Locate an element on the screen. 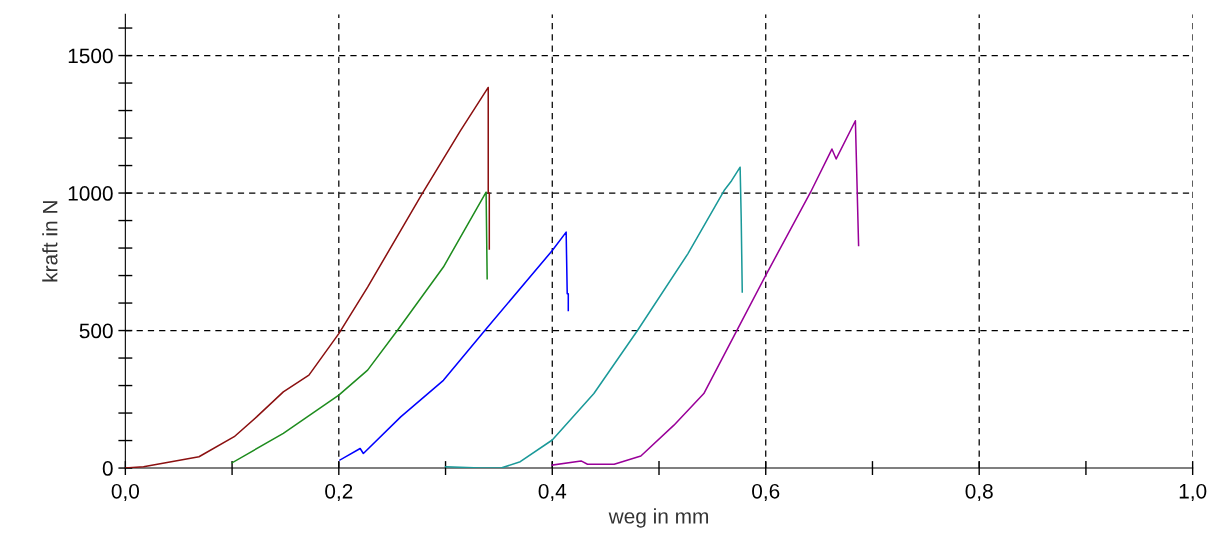  x-tick-label: 0,8 is located at coordinates (979, 492).